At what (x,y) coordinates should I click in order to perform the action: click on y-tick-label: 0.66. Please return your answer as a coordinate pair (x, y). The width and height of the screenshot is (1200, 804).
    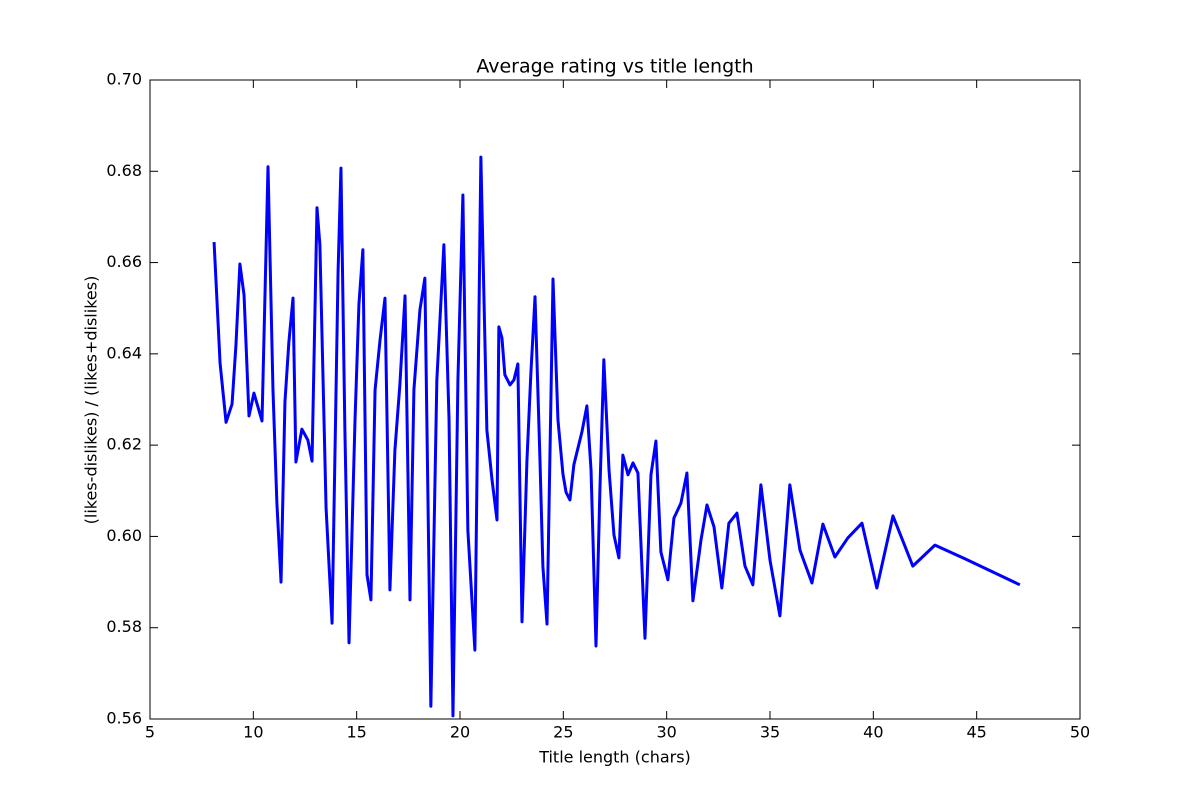
    Looking at the image, I should click on (124, 261).